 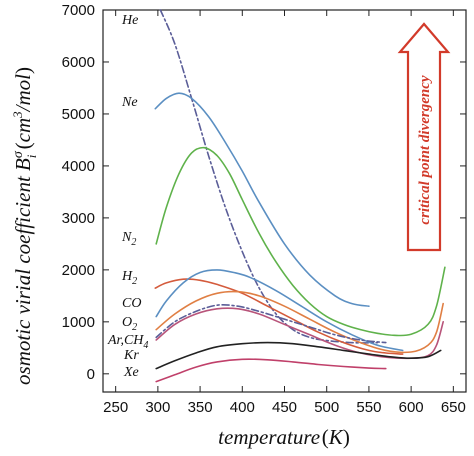 What do you see at coordinates (368, 407) in the screenshot?
I see `x-tick-label: 550` at bounding box center [368, 407].